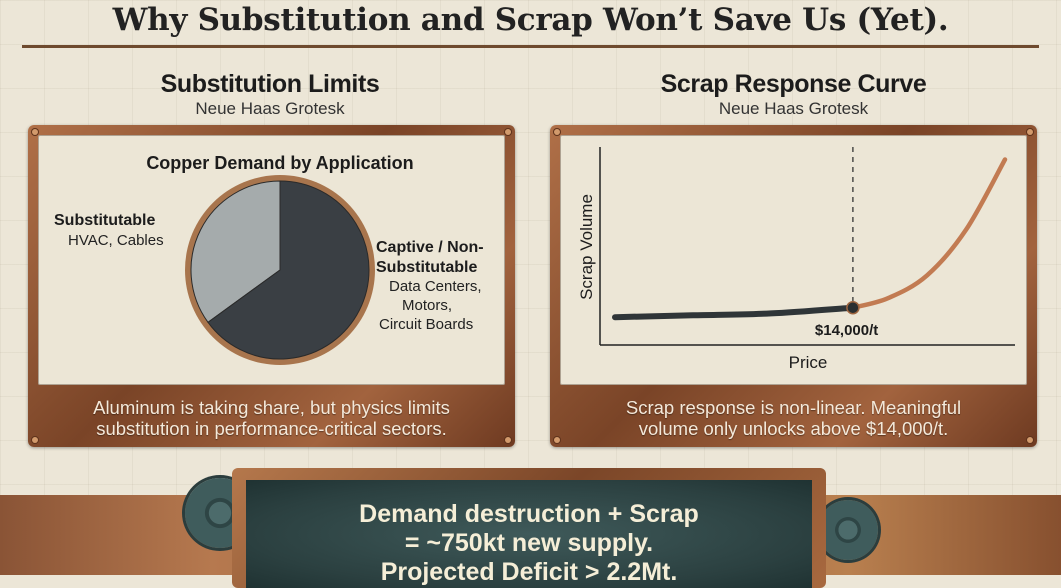  Describe the element at coordinates (426, 267) in the screenshot. I see `captive-label-line2: Substitutable` at that location.